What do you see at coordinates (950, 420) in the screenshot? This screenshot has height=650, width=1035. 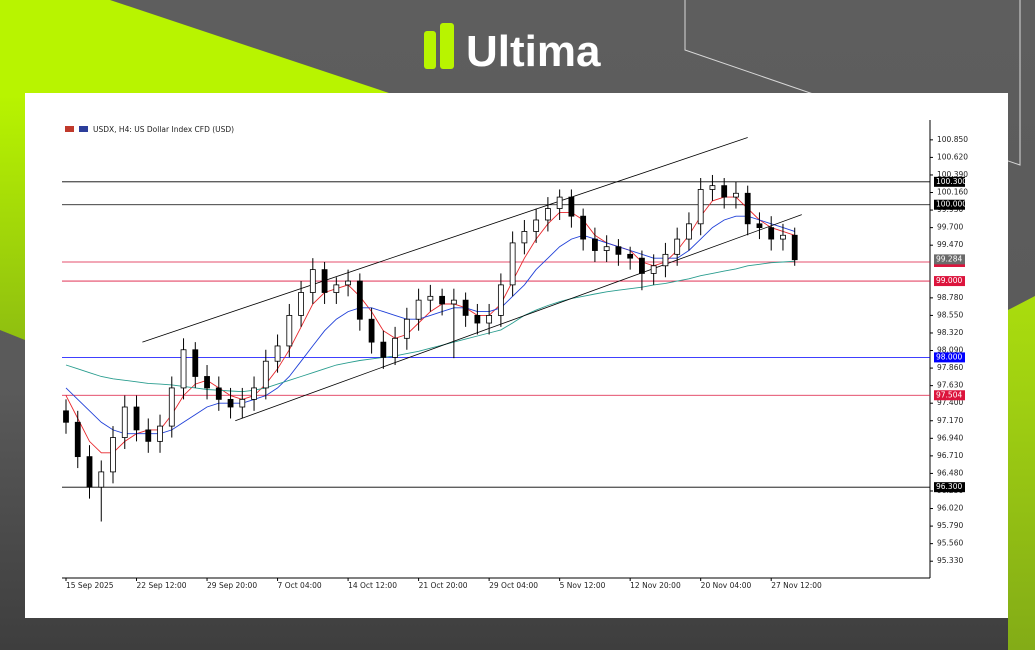 I see `y-tick-label: 97.170` at bounding box center [950, 420].